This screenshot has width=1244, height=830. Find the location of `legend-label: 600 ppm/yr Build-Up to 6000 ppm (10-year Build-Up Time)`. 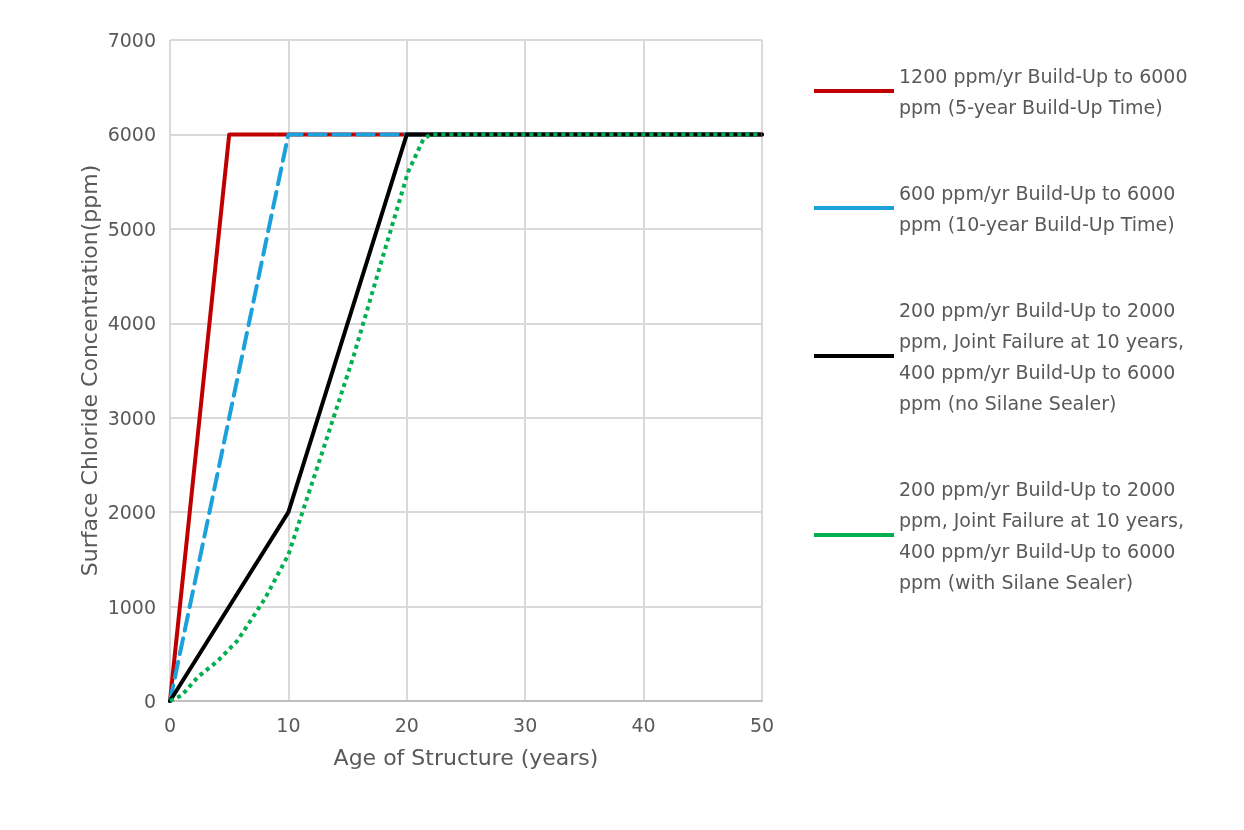

legend-label: 600 ppm/yr Build-Up to 6000 ppm (10-year Build-Up Time) is located at coordinates (1040, 208).